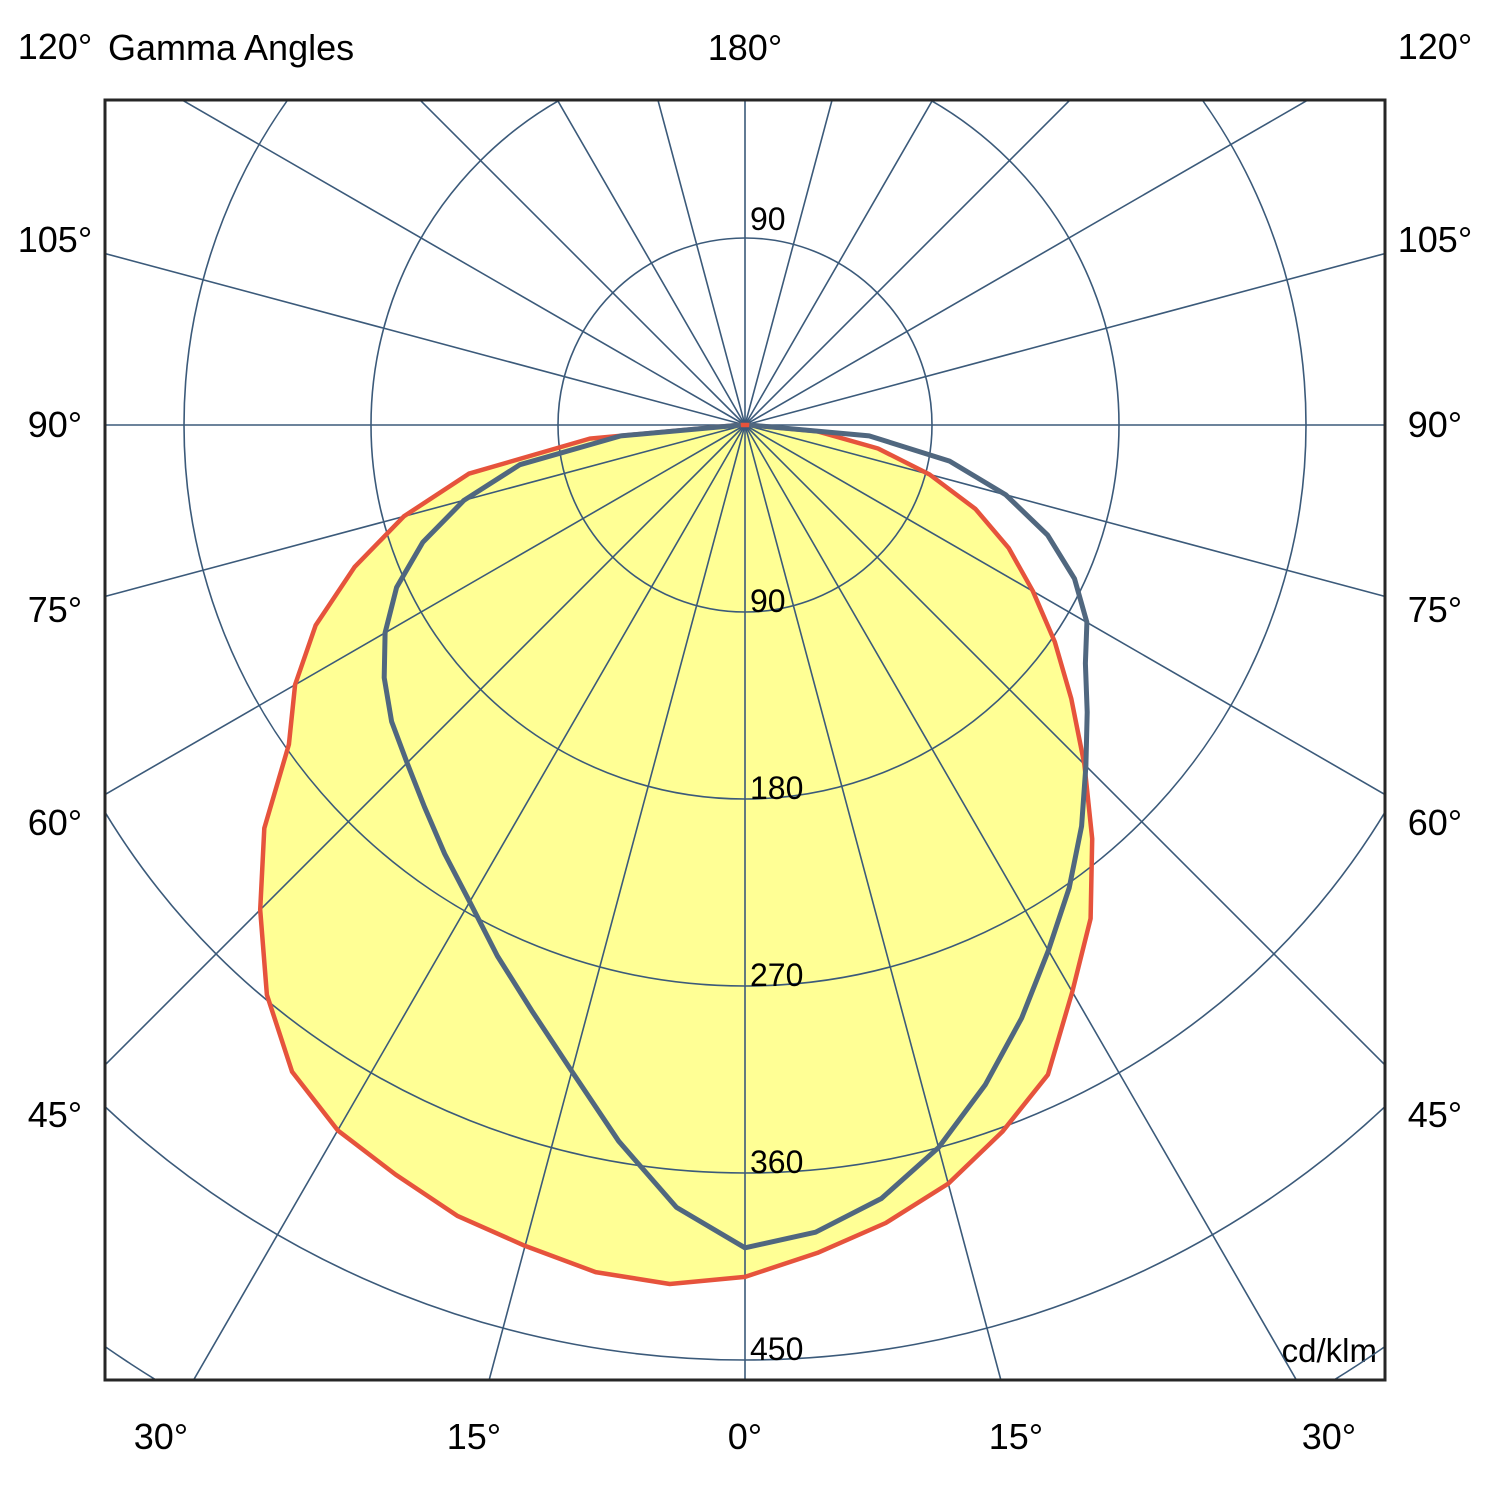  What do you see at coordinates (1435, 424) in the screenshot?
I see `angle-label-right-90: 90°` at bounding box center [1435, 424].